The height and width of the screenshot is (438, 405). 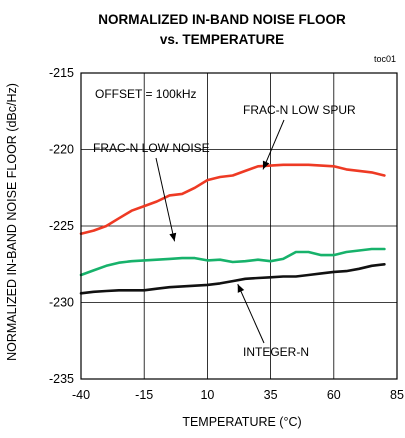 What do you see at coordinates (397, 395) in the screenshot?
I see `x-tick-label: 85` at bounding box center [397, 395].